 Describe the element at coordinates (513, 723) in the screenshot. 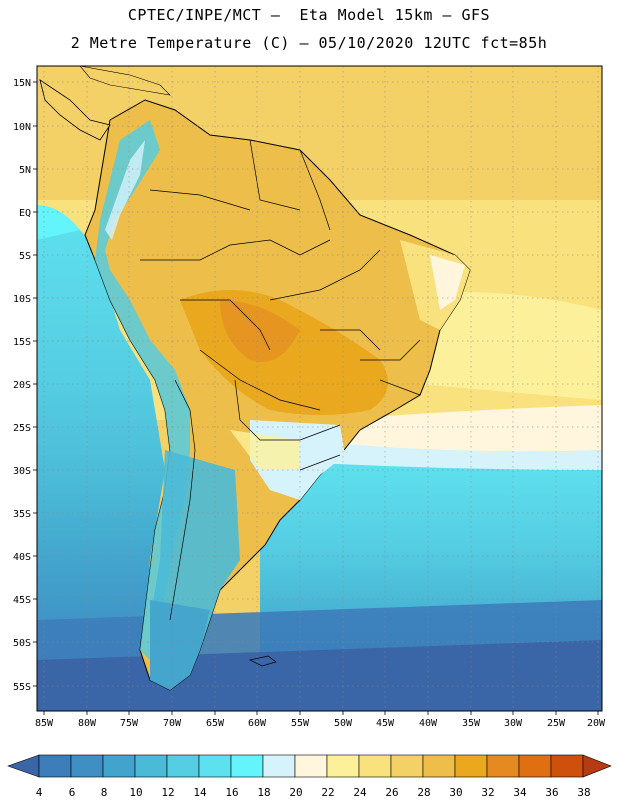

I see `lon-label: 30W` at that location.